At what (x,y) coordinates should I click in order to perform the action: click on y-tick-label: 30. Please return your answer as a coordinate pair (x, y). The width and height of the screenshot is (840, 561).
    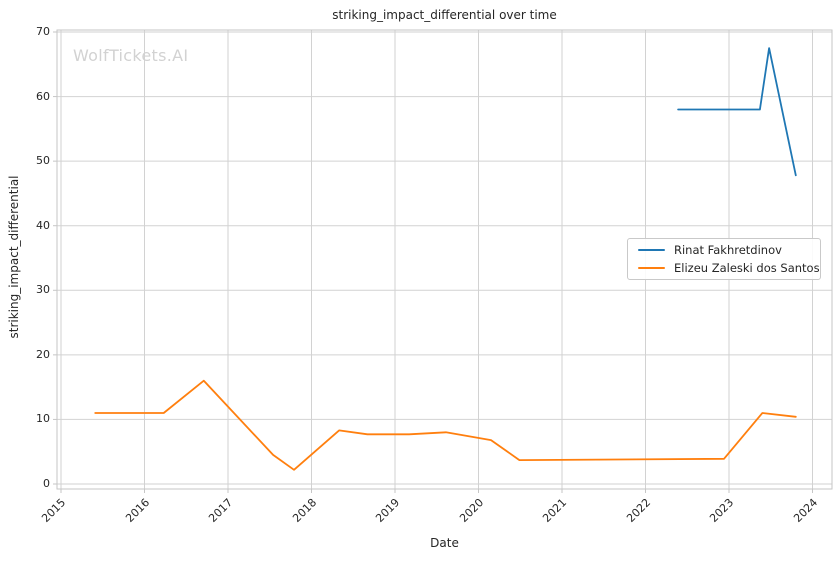
    Looking at the image, I should click on (43, 290).